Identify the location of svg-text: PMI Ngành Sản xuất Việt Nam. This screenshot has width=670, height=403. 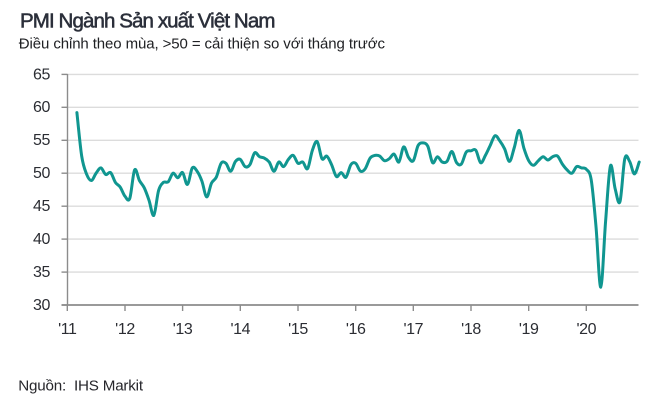
(147, 20).